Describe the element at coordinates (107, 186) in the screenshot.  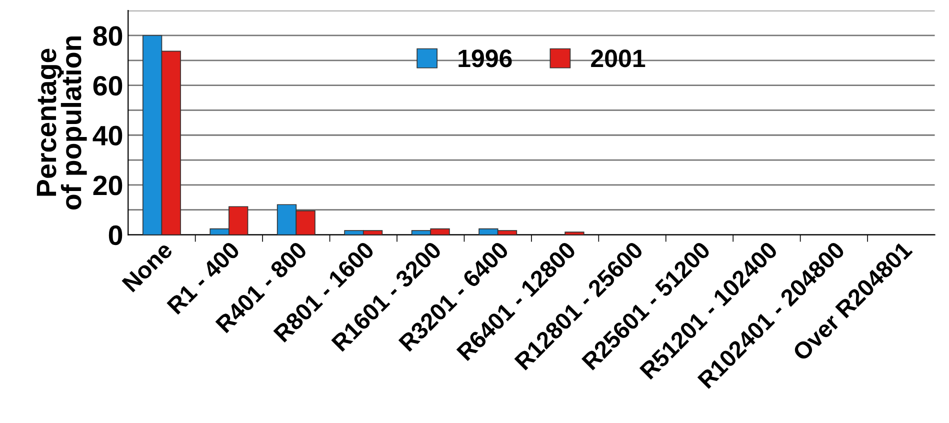
I see `y-tick-label: 20` at that location.